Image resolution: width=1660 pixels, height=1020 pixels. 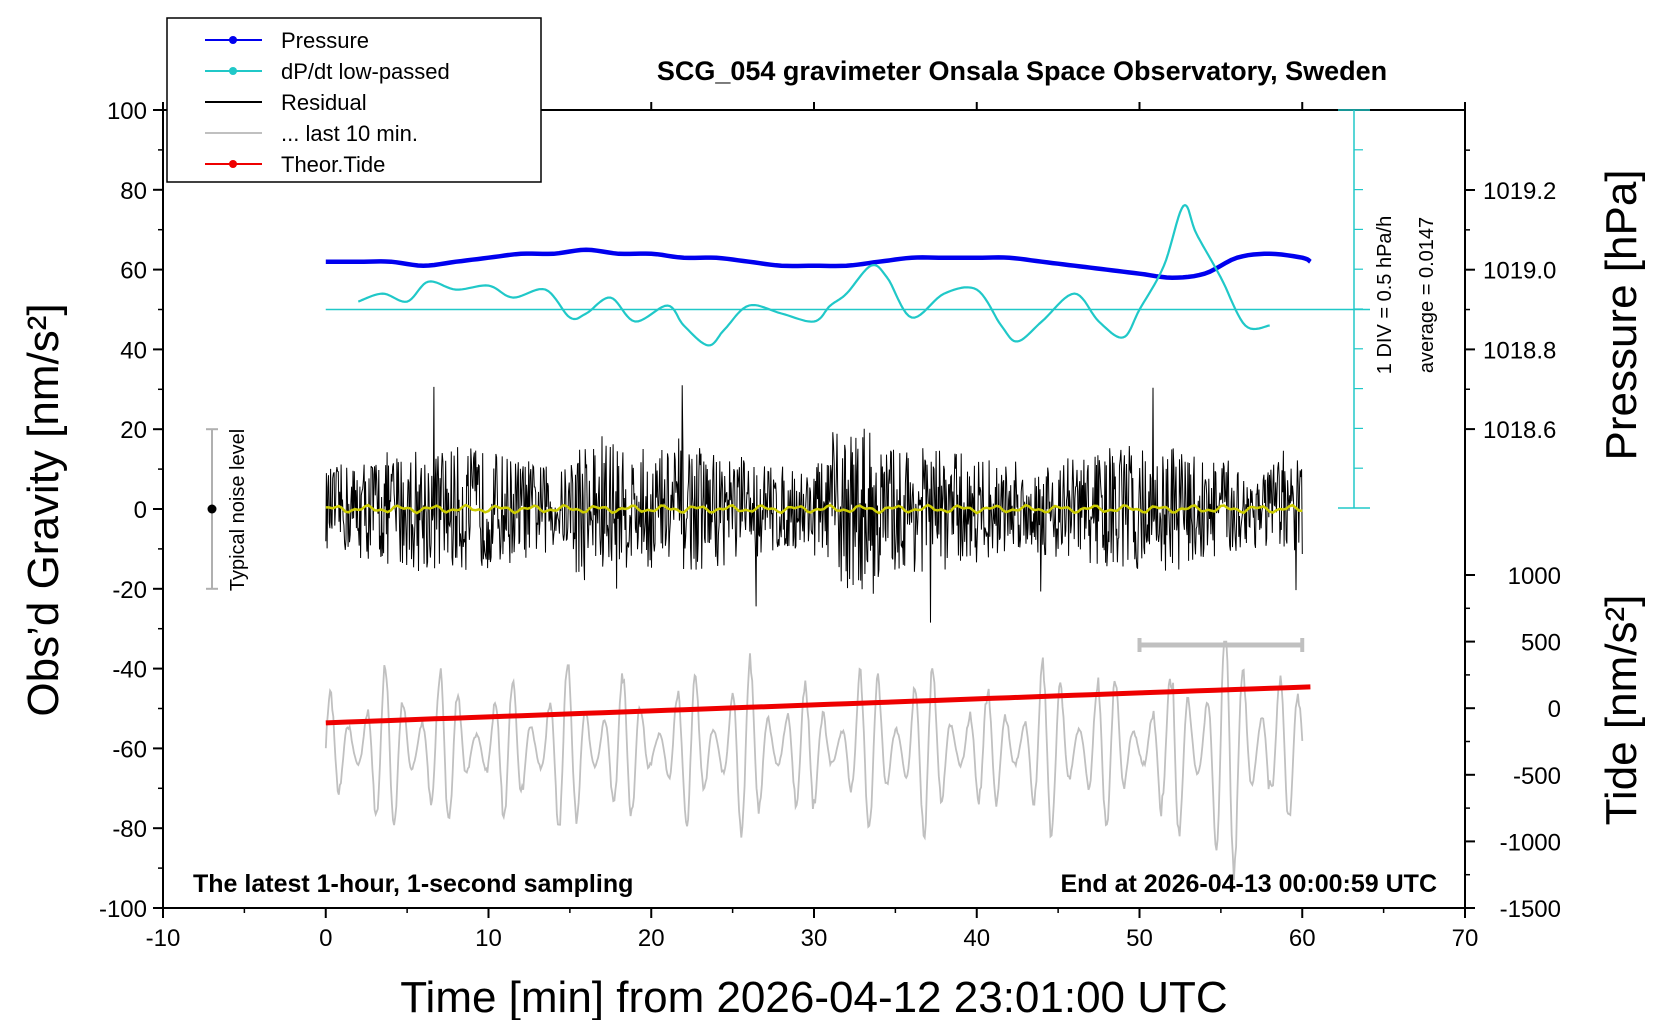 I want to click on x-tick-label: 70, so click(x=1465, y=938).